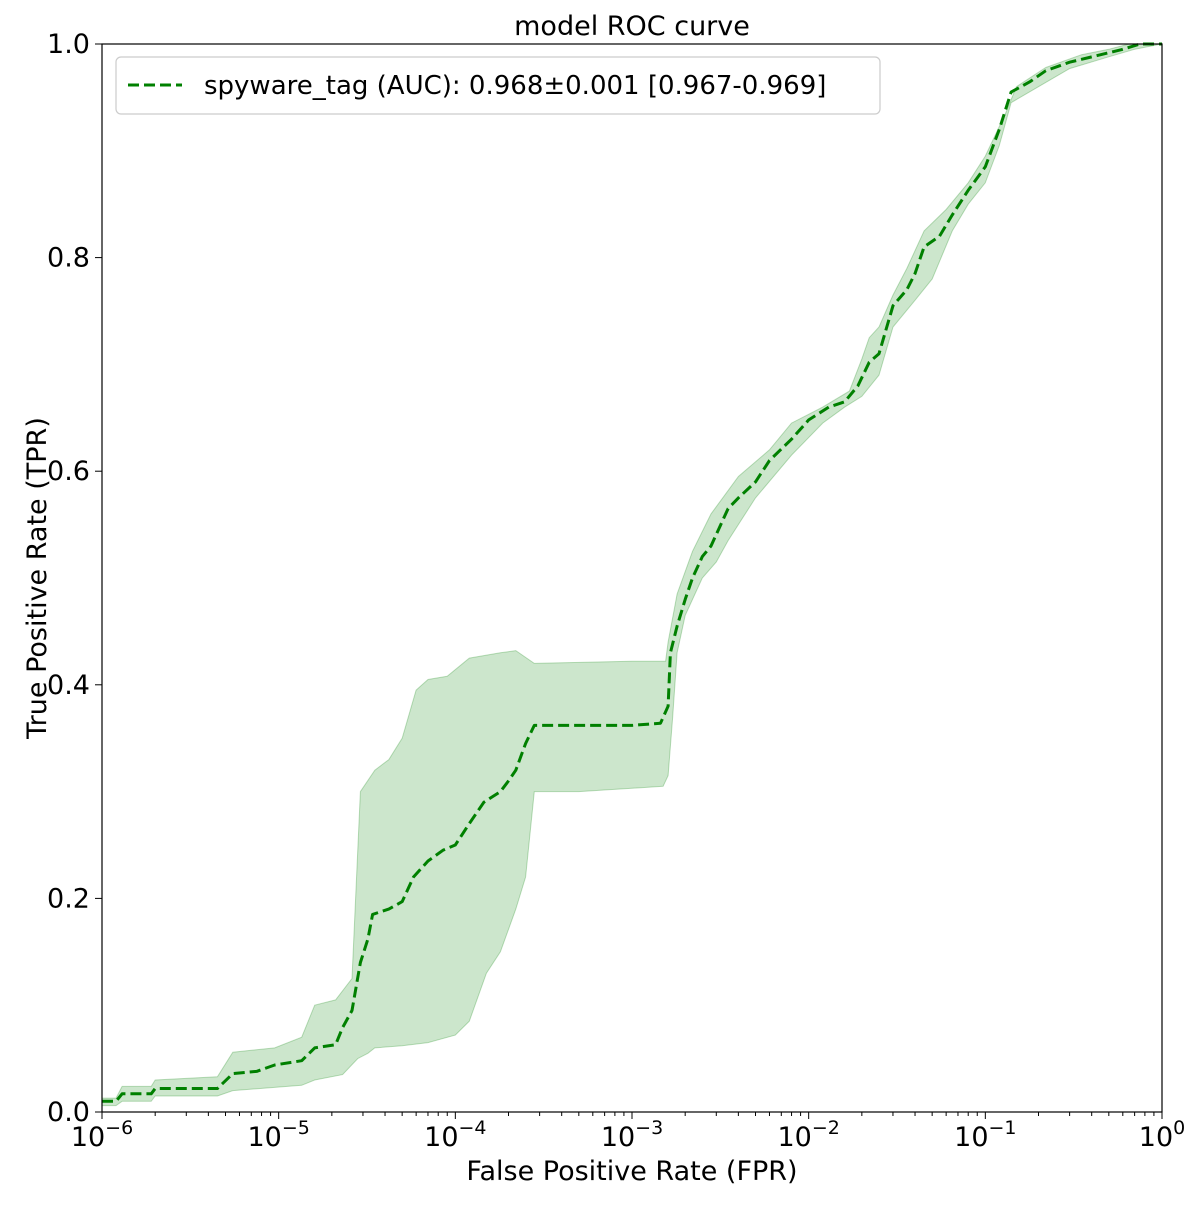  What do you see at coordinates (102, 1135) in the screenshot?
I see `x-tick-label: 10⁻⁶` at bounding box center [102, 1135].